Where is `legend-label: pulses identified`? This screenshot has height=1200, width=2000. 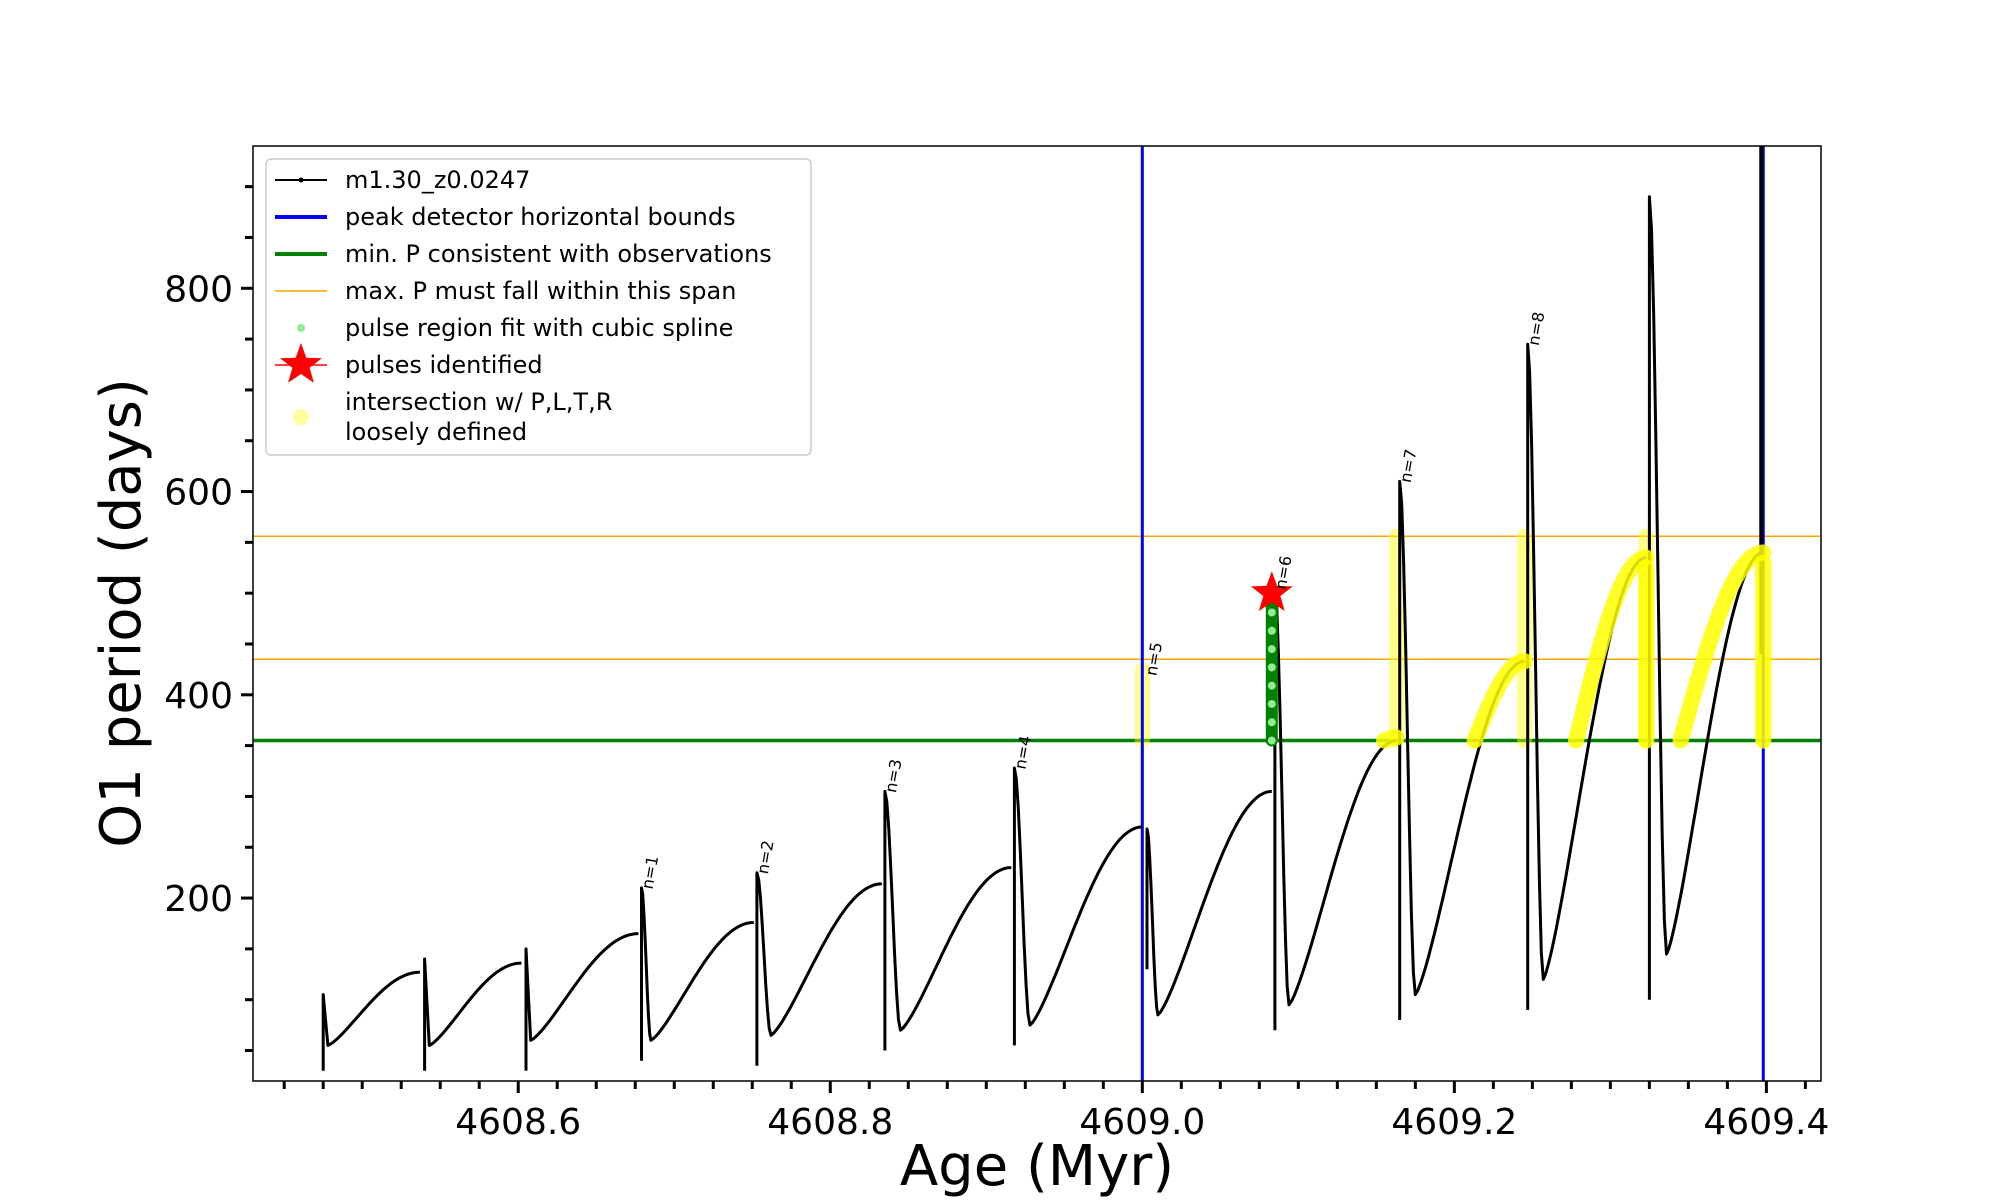
legend-label: pulses identified is located at coordinates (444, 365).